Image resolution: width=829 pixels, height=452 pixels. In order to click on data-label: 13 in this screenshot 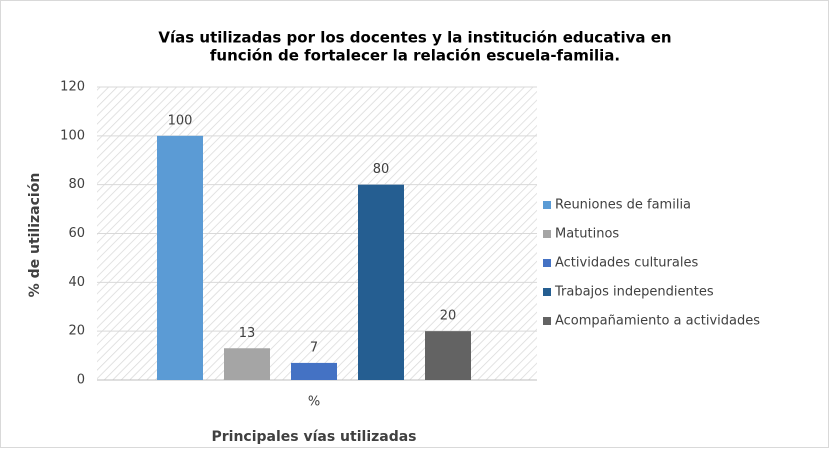, I will do `click(247, 333)`.